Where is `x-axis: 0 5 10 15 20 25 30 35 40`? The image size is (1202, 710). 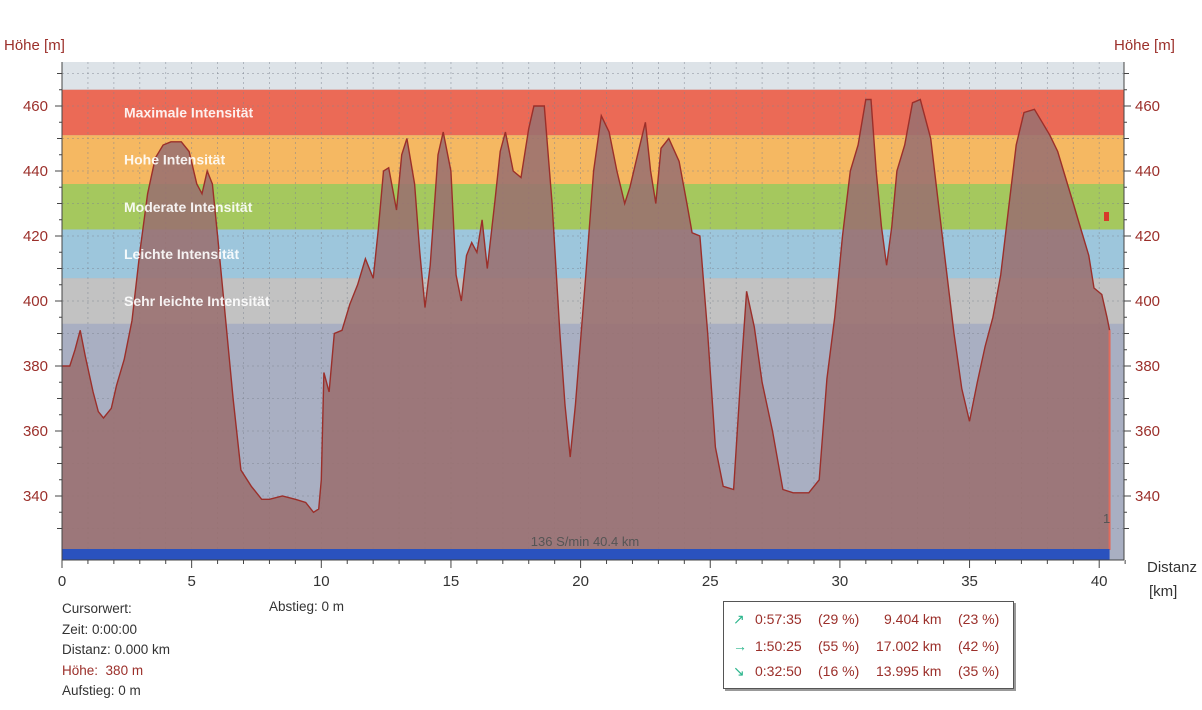
x-axis: 0 5 10 15 20 25 30 35 40 is located at coordinates (592, 574).